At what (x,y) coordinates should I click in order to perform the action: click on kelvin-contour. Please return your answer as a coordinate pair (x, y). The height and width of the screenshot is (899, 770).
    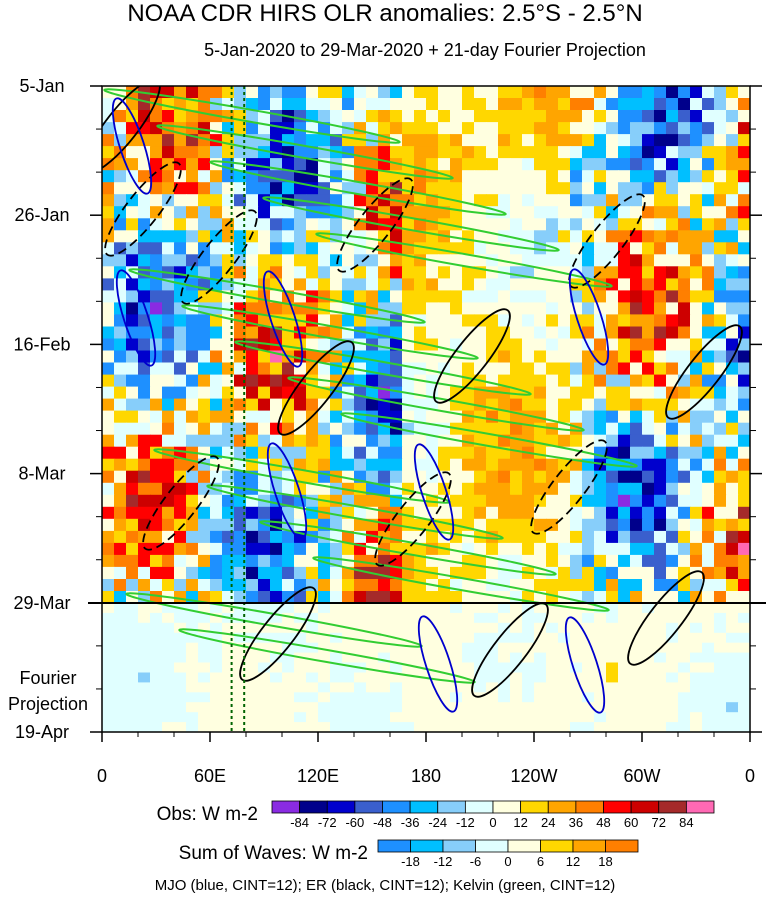
    Looking at the image, I should click on (489, 440).